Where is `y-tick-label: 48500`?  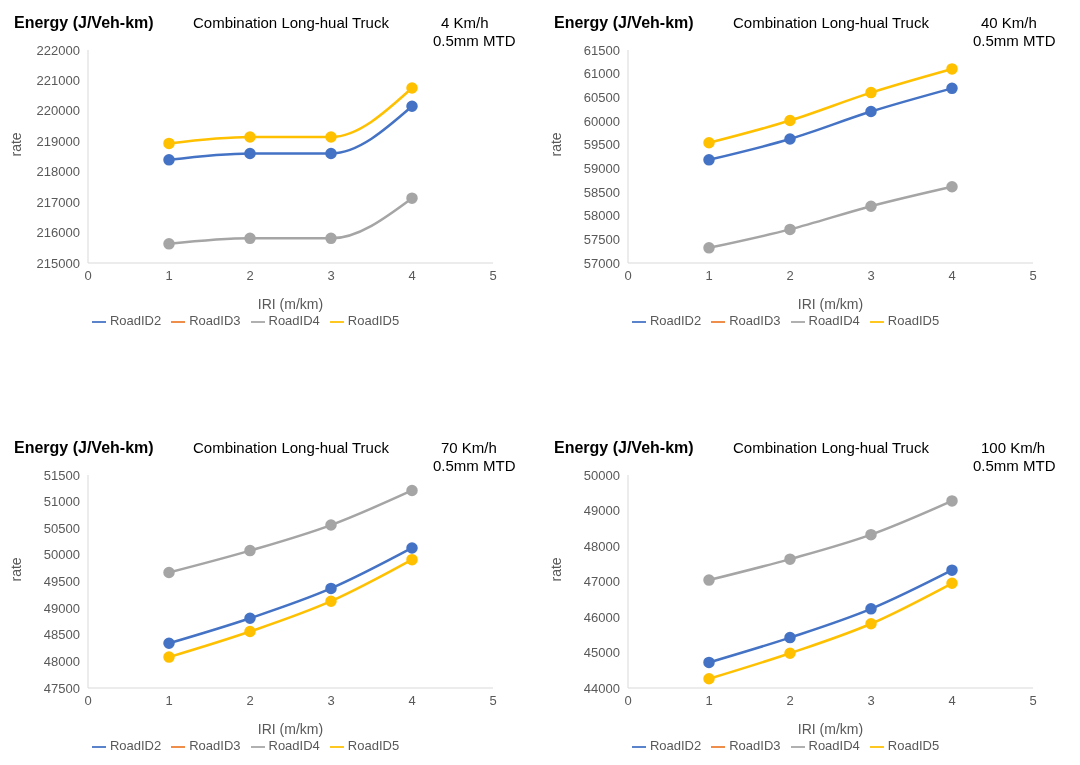
y-tick-label: 48500 is located at coordinates (61, 635).